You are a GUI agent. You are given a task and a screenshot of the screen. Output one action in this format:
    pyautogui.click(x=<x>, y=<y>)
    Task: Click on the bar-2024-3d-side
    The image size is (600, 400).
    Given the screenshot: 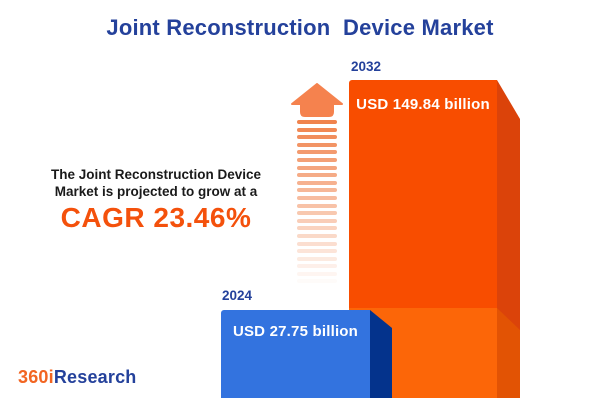 What is the action you would take?
    pyautogui.click(x=381, y=354)
    